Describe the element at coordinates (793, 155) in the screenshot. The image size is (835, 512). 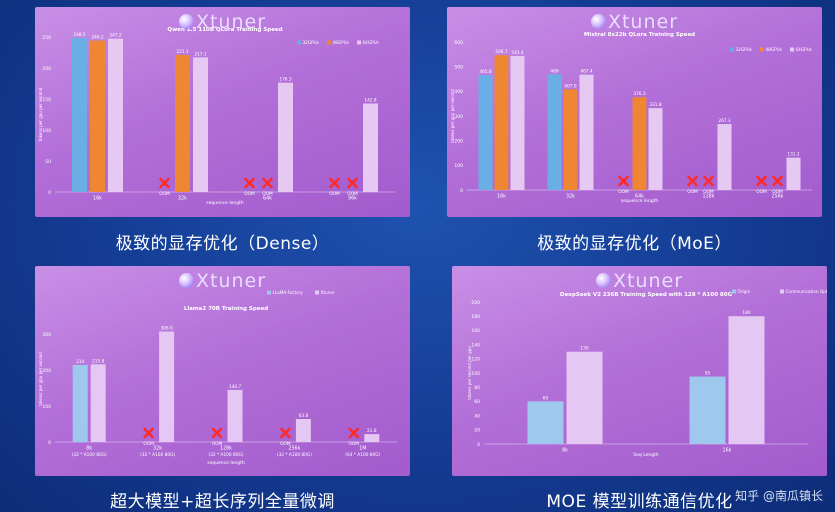
I see `bar-value-label: 131.2` at that location.